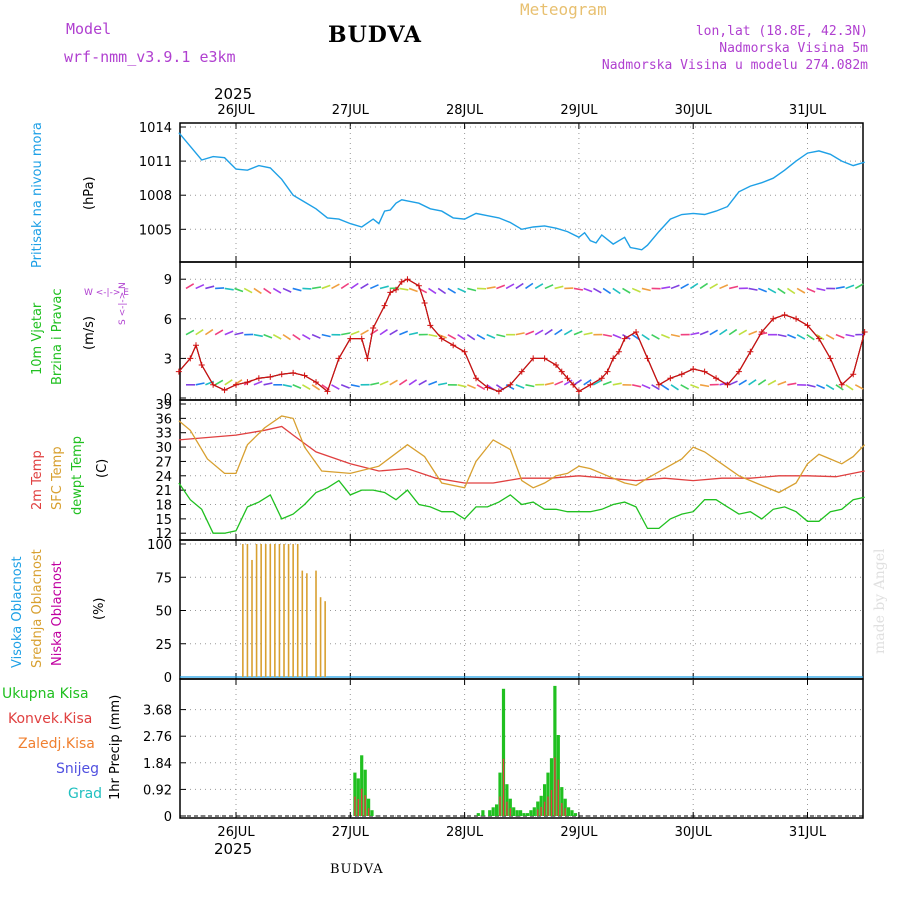  What do you see at coordinates (89, 29) in the screenshot?
I see `model-label: Model` at bounding box center [89, 29].